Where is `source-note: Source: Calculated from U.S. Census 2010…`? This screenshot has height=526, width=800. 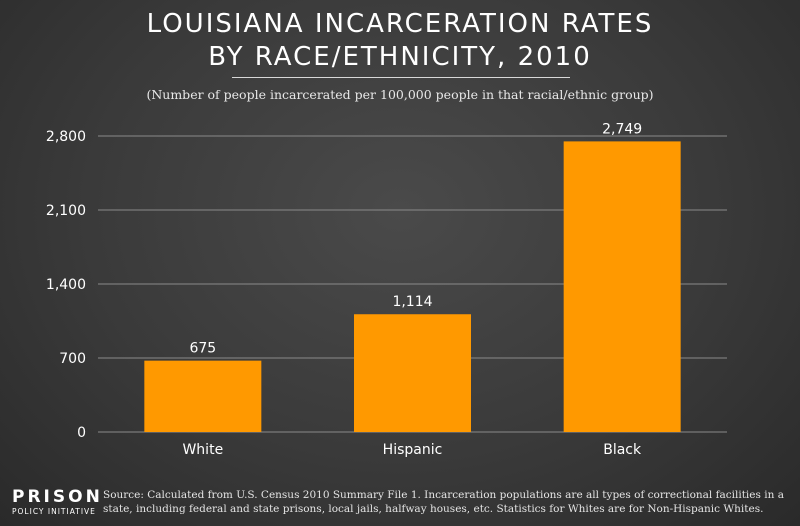
source-note: Source: Calculated from U.S. Census 2010… is located at coordinates (443, 502).